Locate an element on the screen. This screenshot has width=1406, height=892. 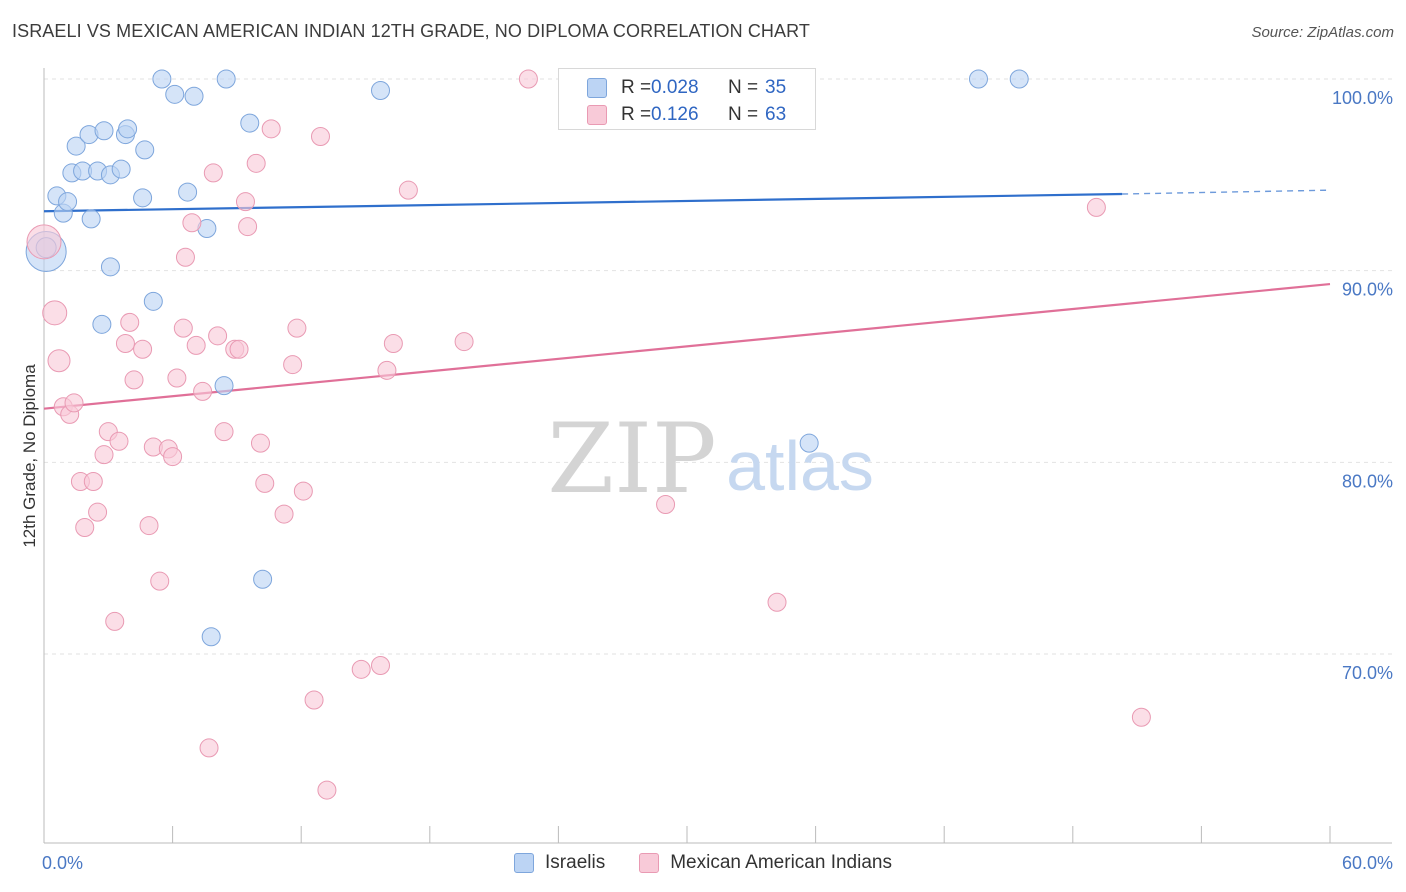
x-tick-label: 60.0% is located at coordinates (1367, 863).